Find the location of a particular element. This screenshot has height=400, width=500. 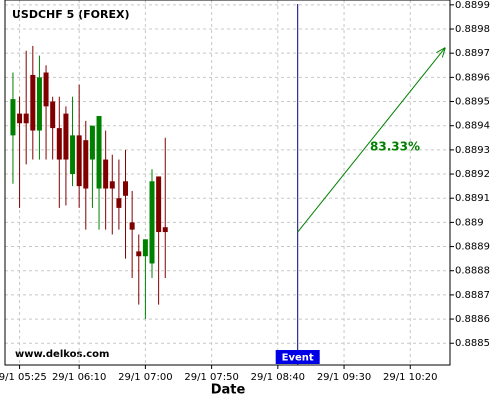

y-tick-label: 0.8888 is located at coordinates (472, 271).